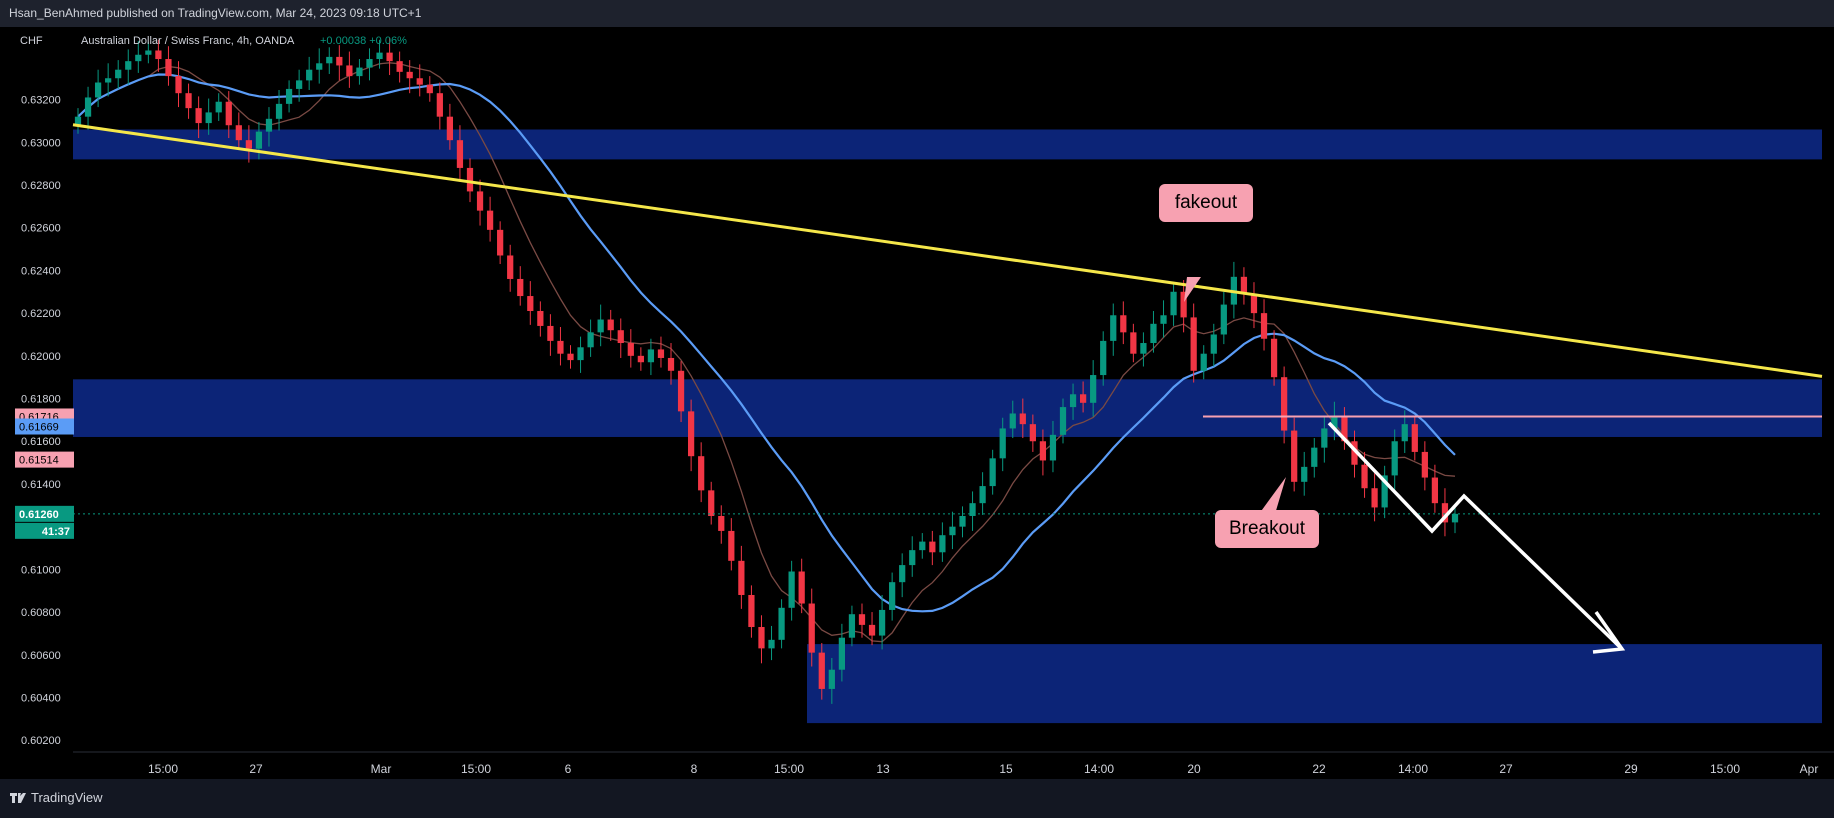 The height and width of the screenshot is (818, 1834). Describe the element at coordinates (41, 485) in the screenshot. I see `y-tick-label: 0.61400` at that location.